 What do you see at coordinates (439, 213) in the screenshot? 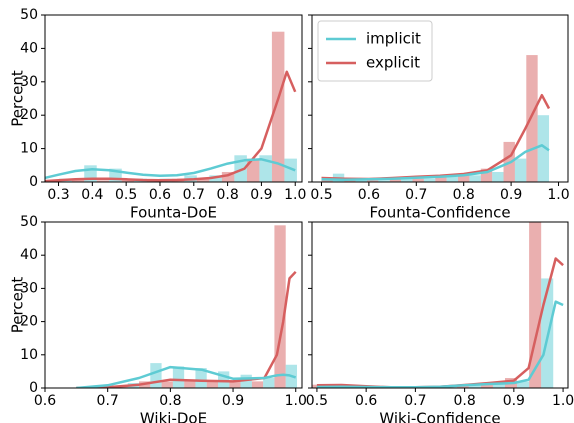
I see `x-axis-label: Founta-Confidence` at bounding box center [439, 213].